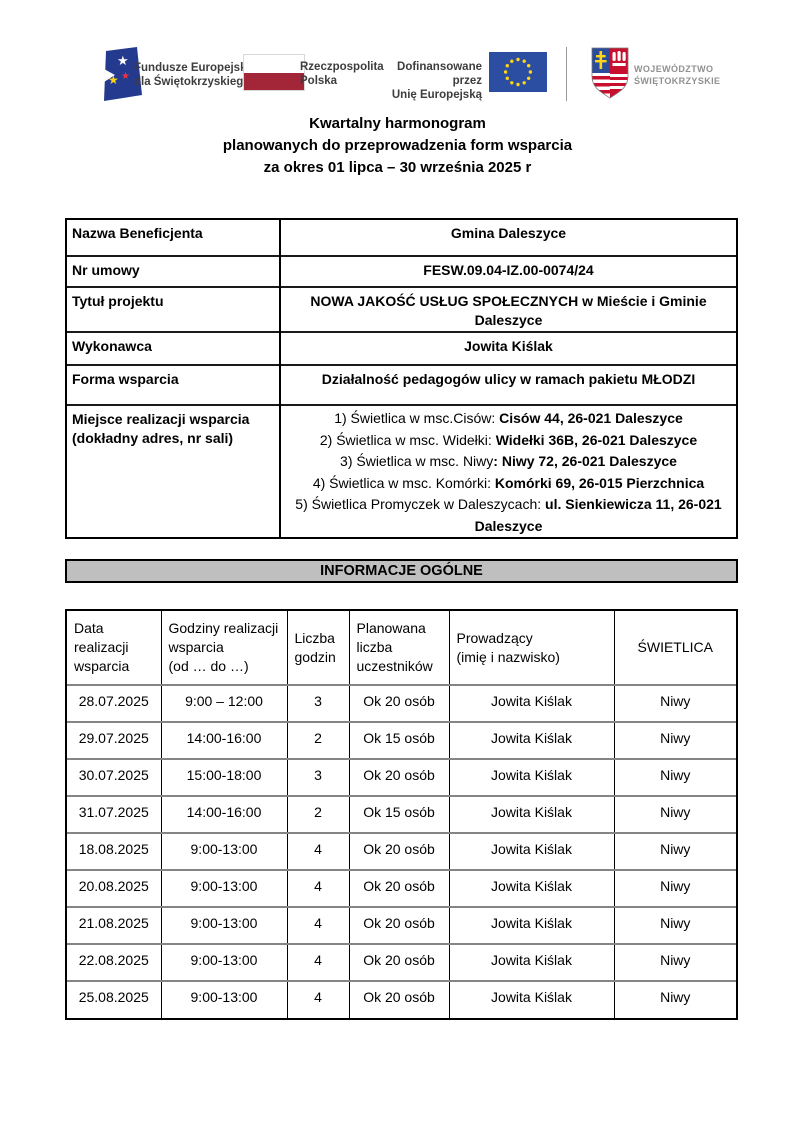 The width and height of the screenshot is (795, 1124). I want to click on location-address: Cisów 44, 26-021 Daleszyce, so click(591, 418).